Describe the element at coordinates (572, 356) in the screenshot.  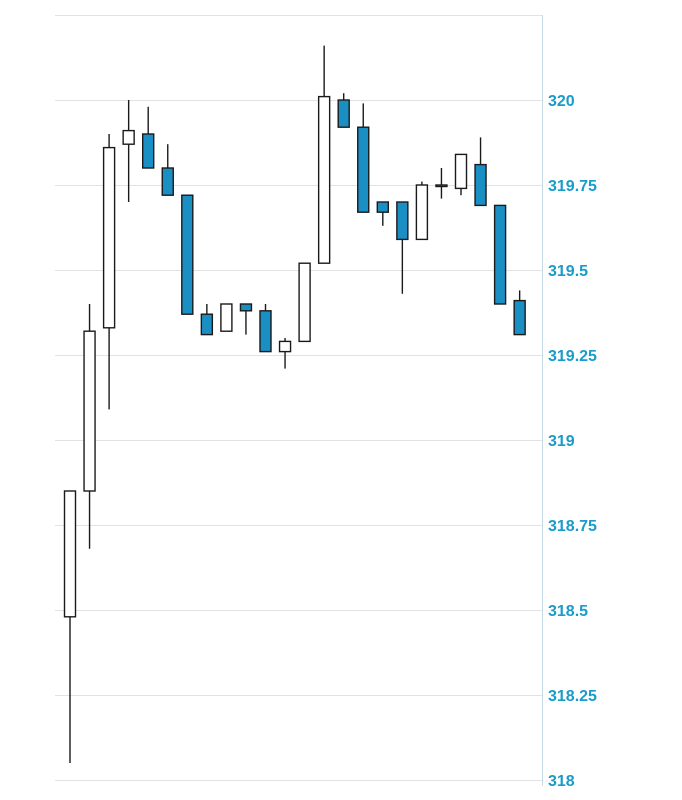
I see `y-tick-label: 319.25` at that location.